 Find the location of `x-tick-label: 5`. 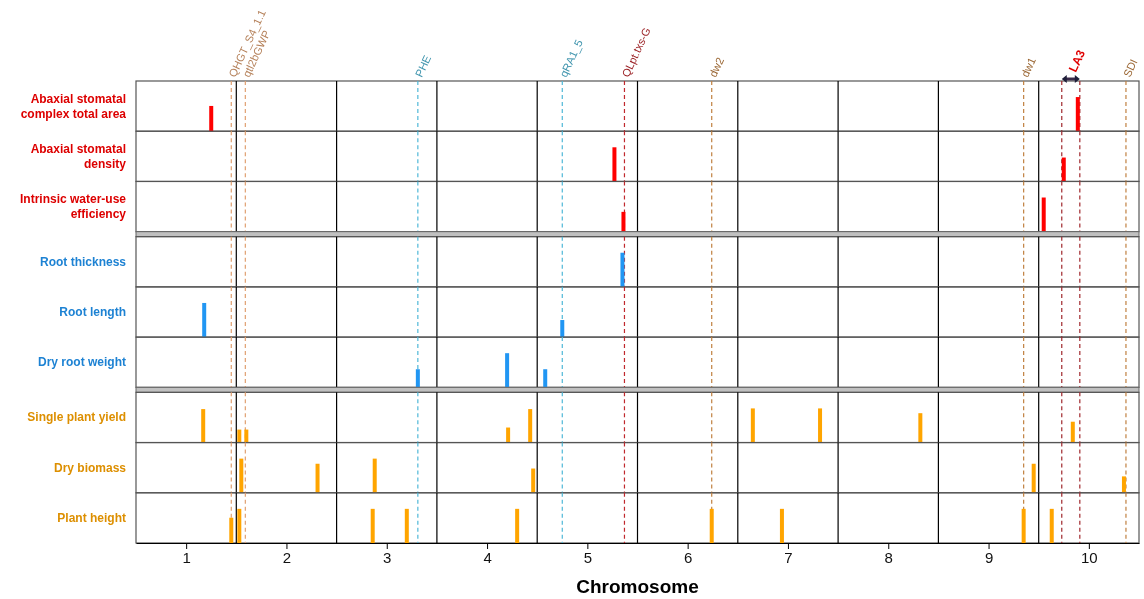

x-tick-label: 5 is located at coordinates (588, 557).